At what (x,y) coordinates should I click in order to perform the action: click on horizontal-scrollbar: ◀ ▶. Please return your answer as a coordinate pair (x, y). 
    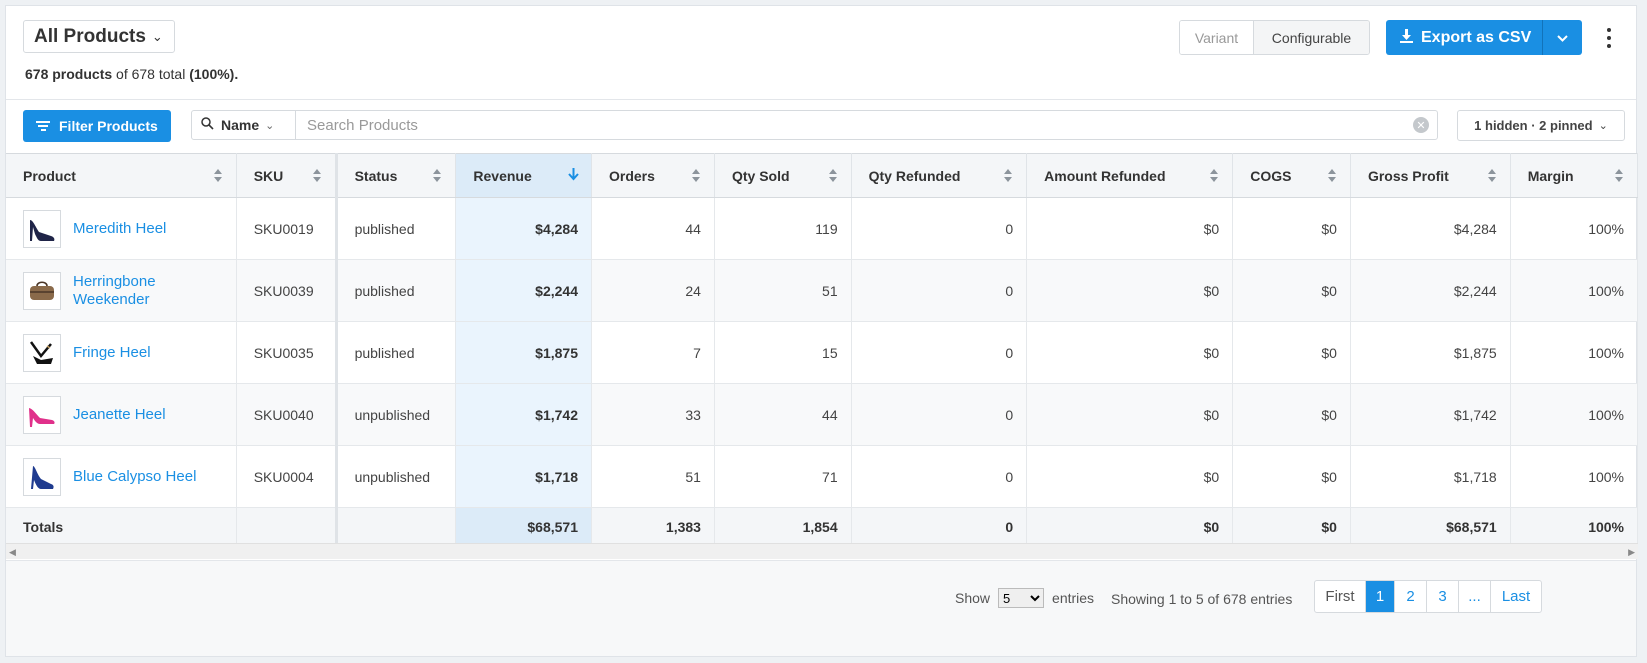
    Looking at the image, I should click on (822, 551).